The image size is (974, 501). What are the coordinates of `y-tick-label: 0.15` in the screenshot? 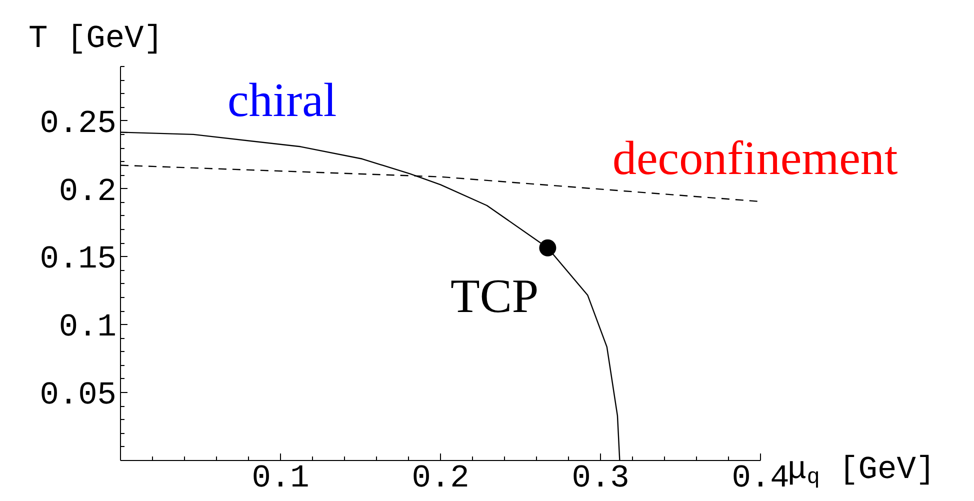 It's located at (78, 259).